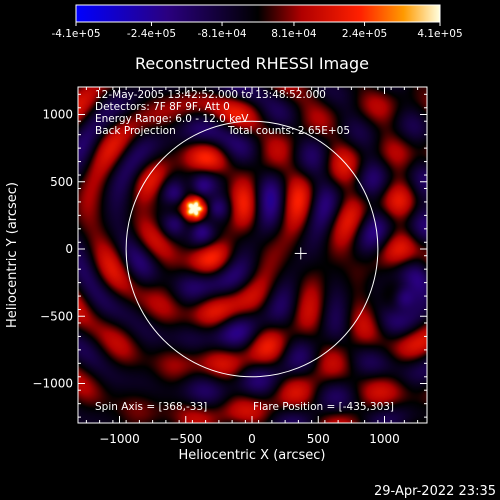 The height and width of the screenshot is (500, 500). What do you see at coordinates (318, 439) in the screenshot?
I see `x-tick-label: 500` at bounding box center [318, 439].